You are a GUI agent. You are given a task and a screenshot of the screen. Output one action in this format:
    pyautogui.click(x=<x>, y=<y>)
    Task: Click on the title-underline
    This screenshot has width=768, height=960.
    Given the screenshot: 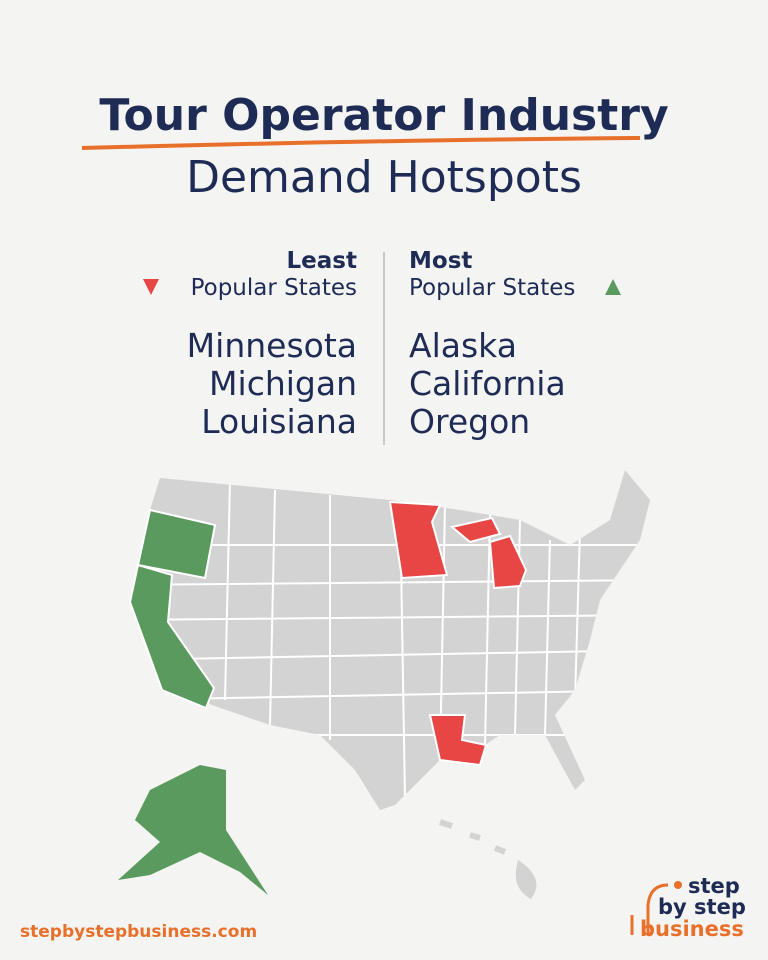 What is the action you would take?
    pyautogui.click(x=361, y=143)
    